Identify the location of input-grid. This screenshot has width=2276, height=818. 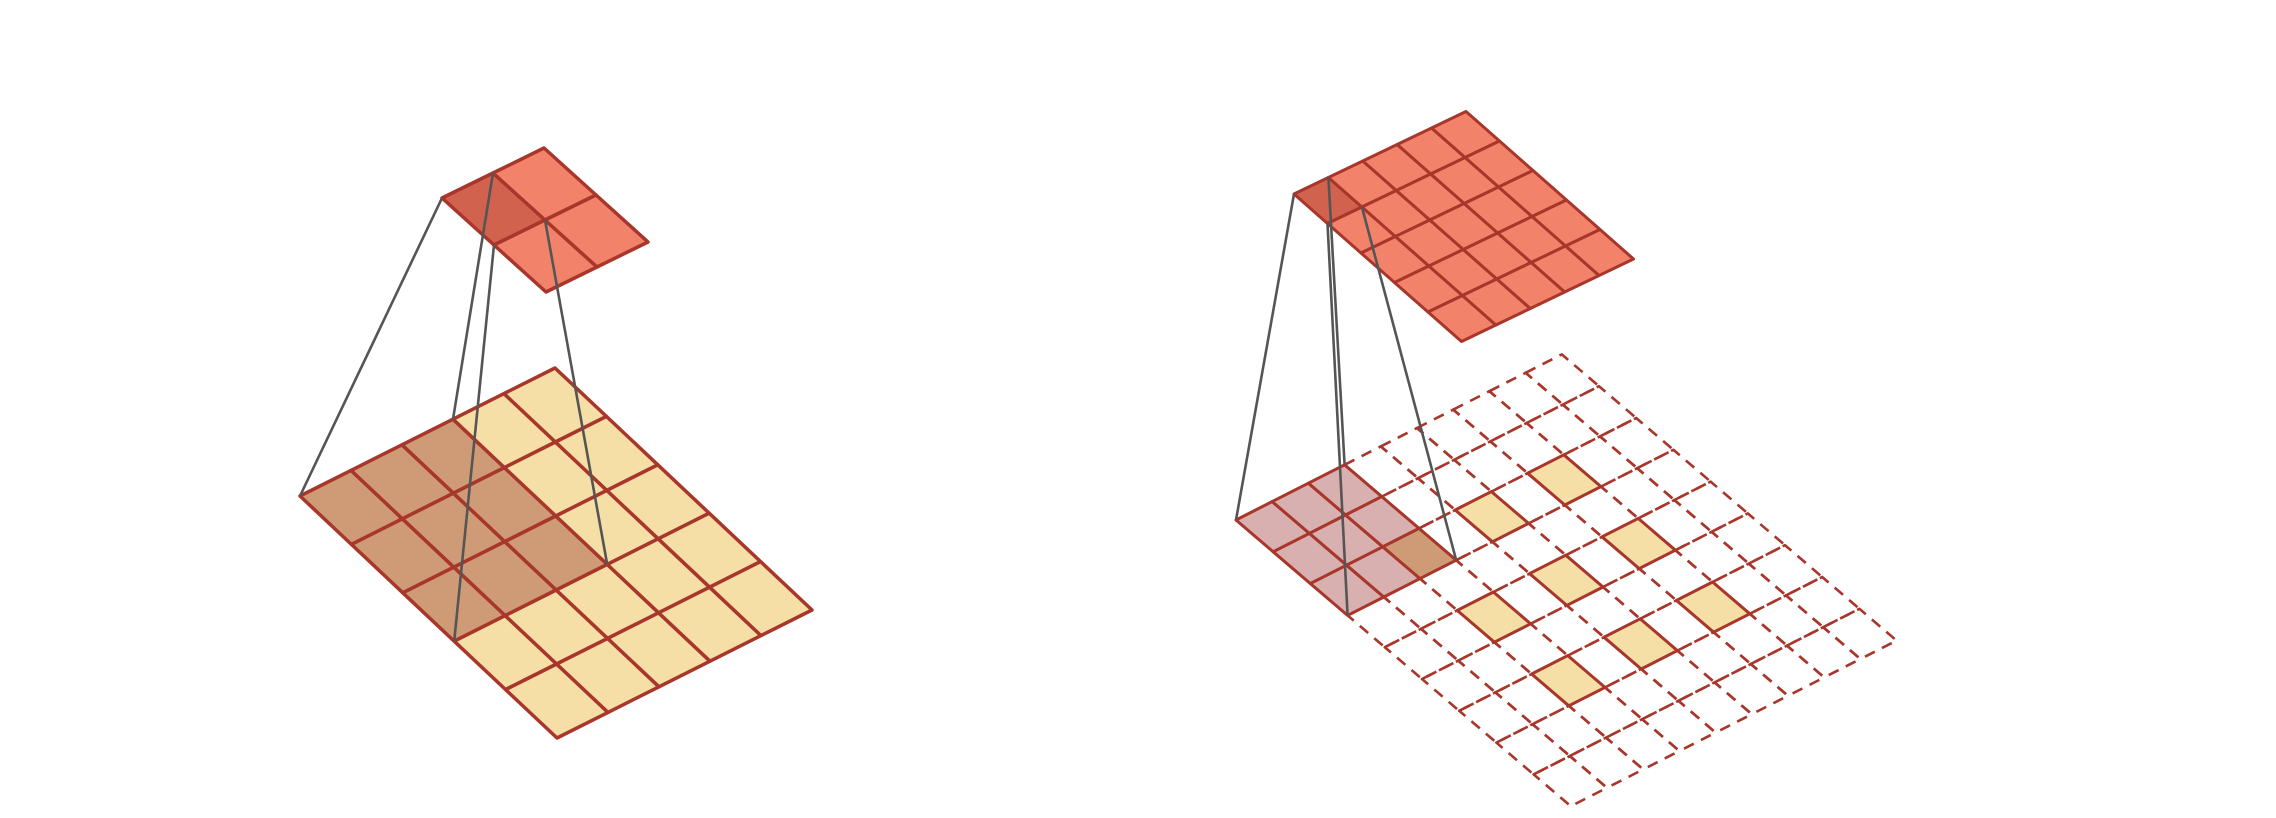
(556, 553).